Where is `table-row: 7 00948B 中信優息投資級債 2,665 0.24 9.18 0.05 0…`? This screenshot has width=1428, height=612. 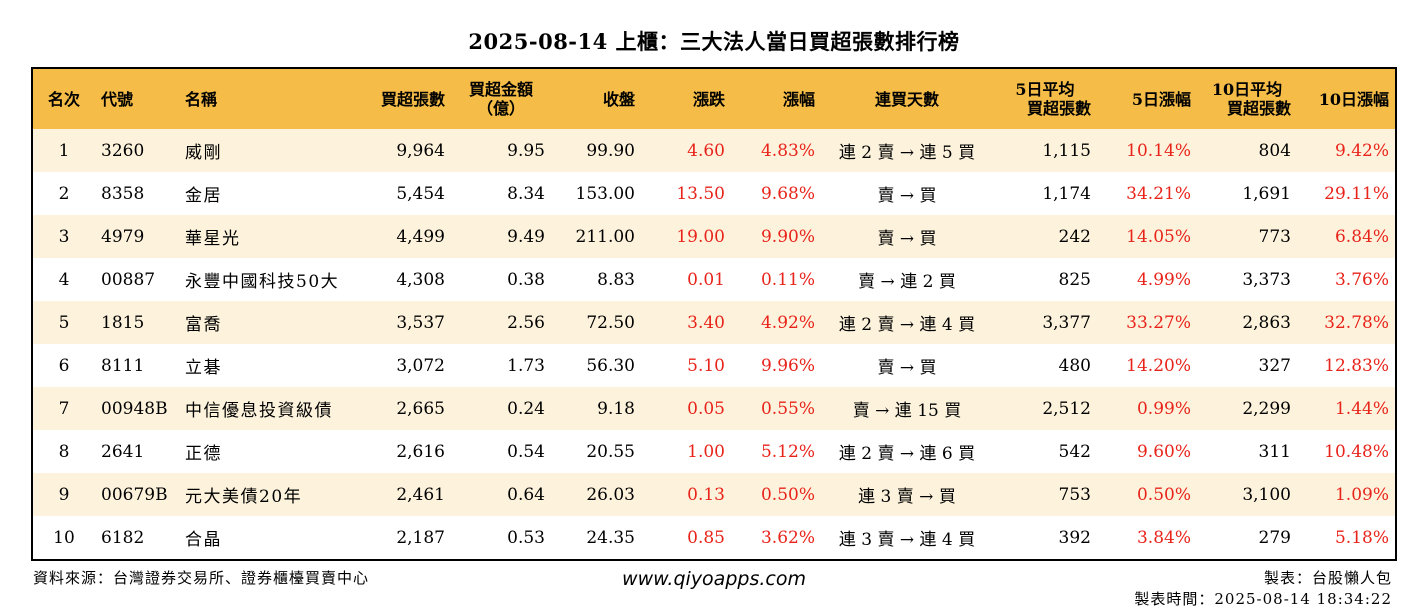 table-row: 7 00948B 中信優息投資級債 2,665 0.24 9.18 0.05 0… is located at coordinates (714, 408).